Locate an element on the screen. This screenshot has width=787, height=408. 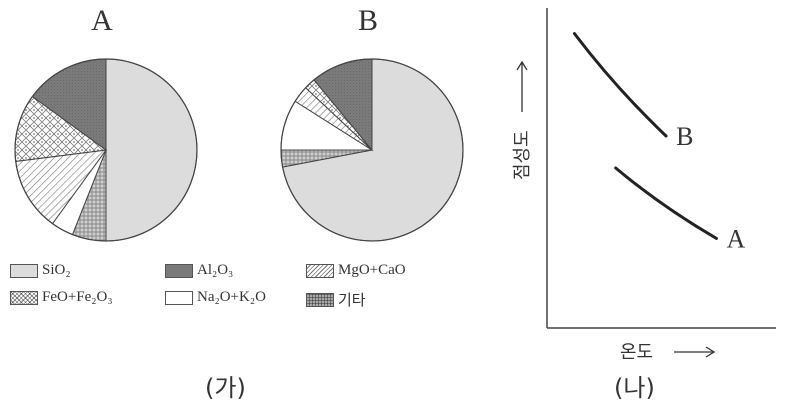
x-axis-label-text: 온도 is located at coordinates (636, 352).